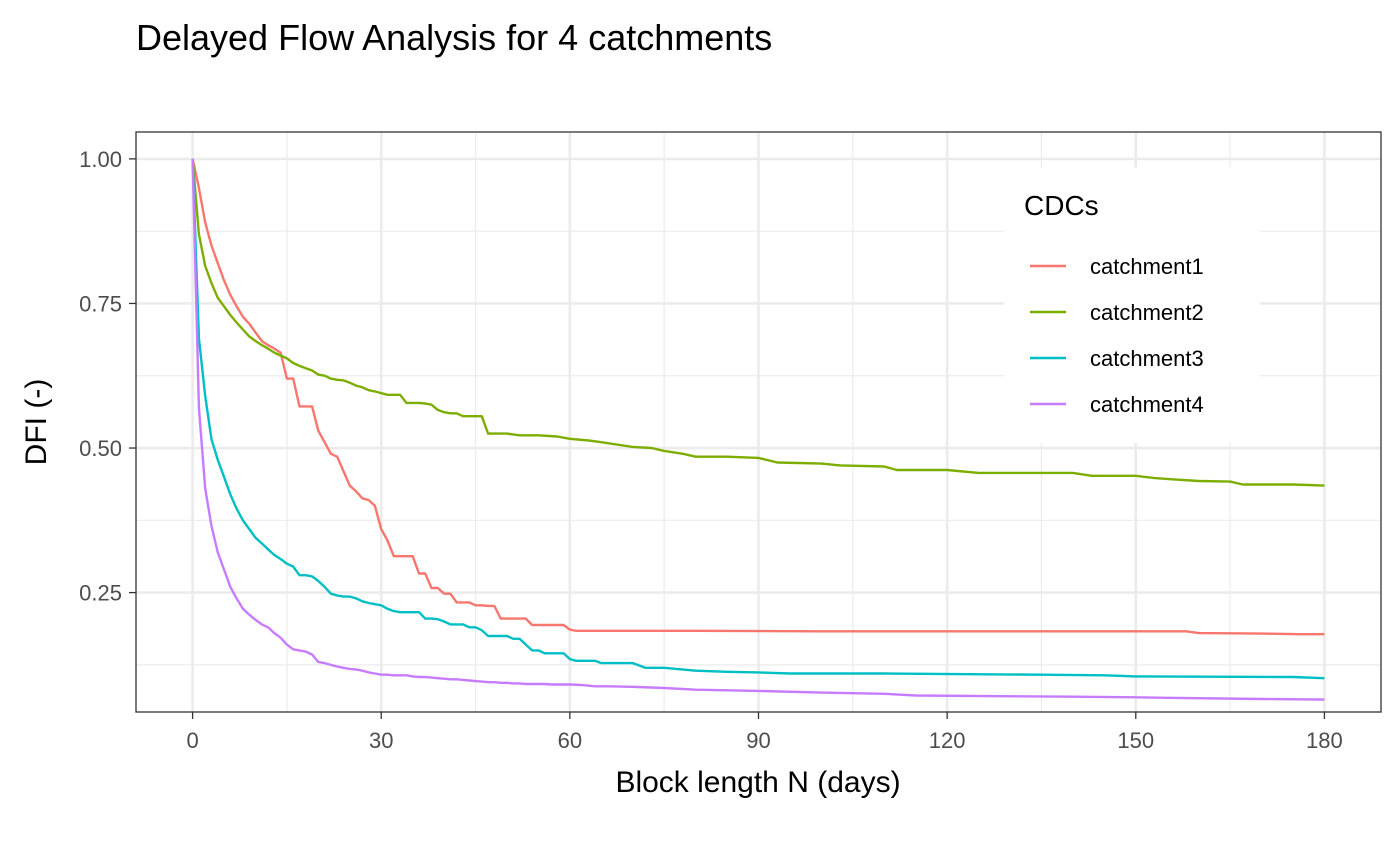 Image resolution: width=1400 pixels, height=865 pixels. What do you see at coordinates (1147, 358) in the screenshot?
I see `legend-label-catchment3: catchment3` at bounding box center [1147, 358].